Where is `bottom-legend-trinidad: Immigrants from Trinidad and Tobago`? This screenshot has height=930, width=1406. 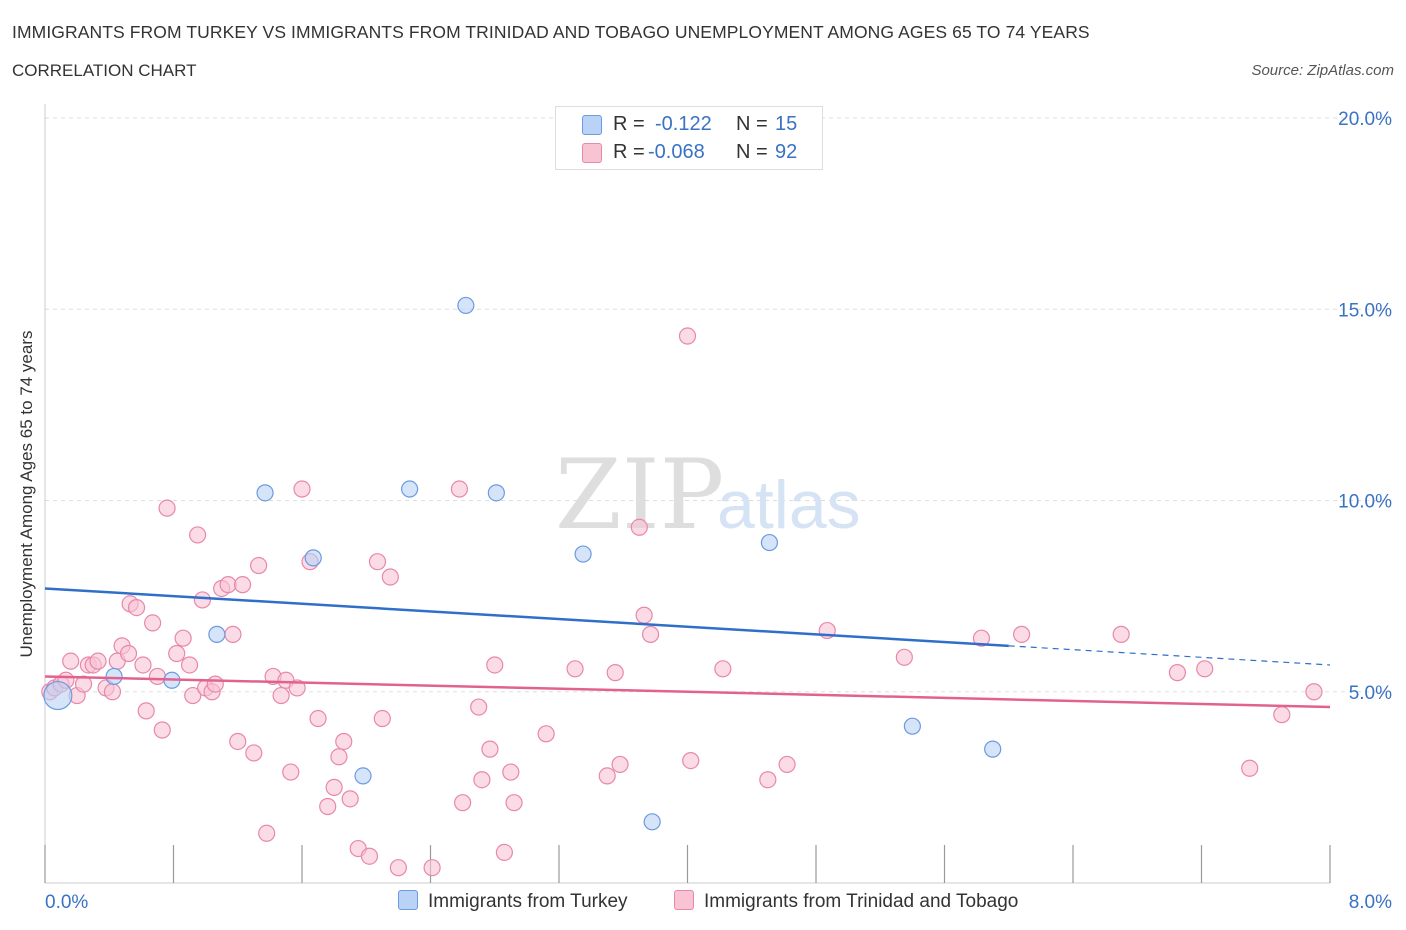
bottom-legend-trinidad: Immigrants from Trinidad and Tobago is located at coordinates (846, 901).